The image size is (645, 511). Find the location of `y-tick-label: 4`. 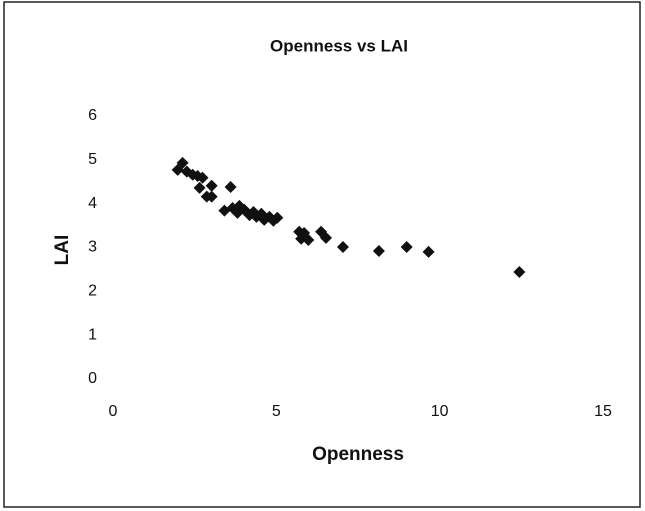

y-tick-label: 4 is located at coordinates (92, 203).